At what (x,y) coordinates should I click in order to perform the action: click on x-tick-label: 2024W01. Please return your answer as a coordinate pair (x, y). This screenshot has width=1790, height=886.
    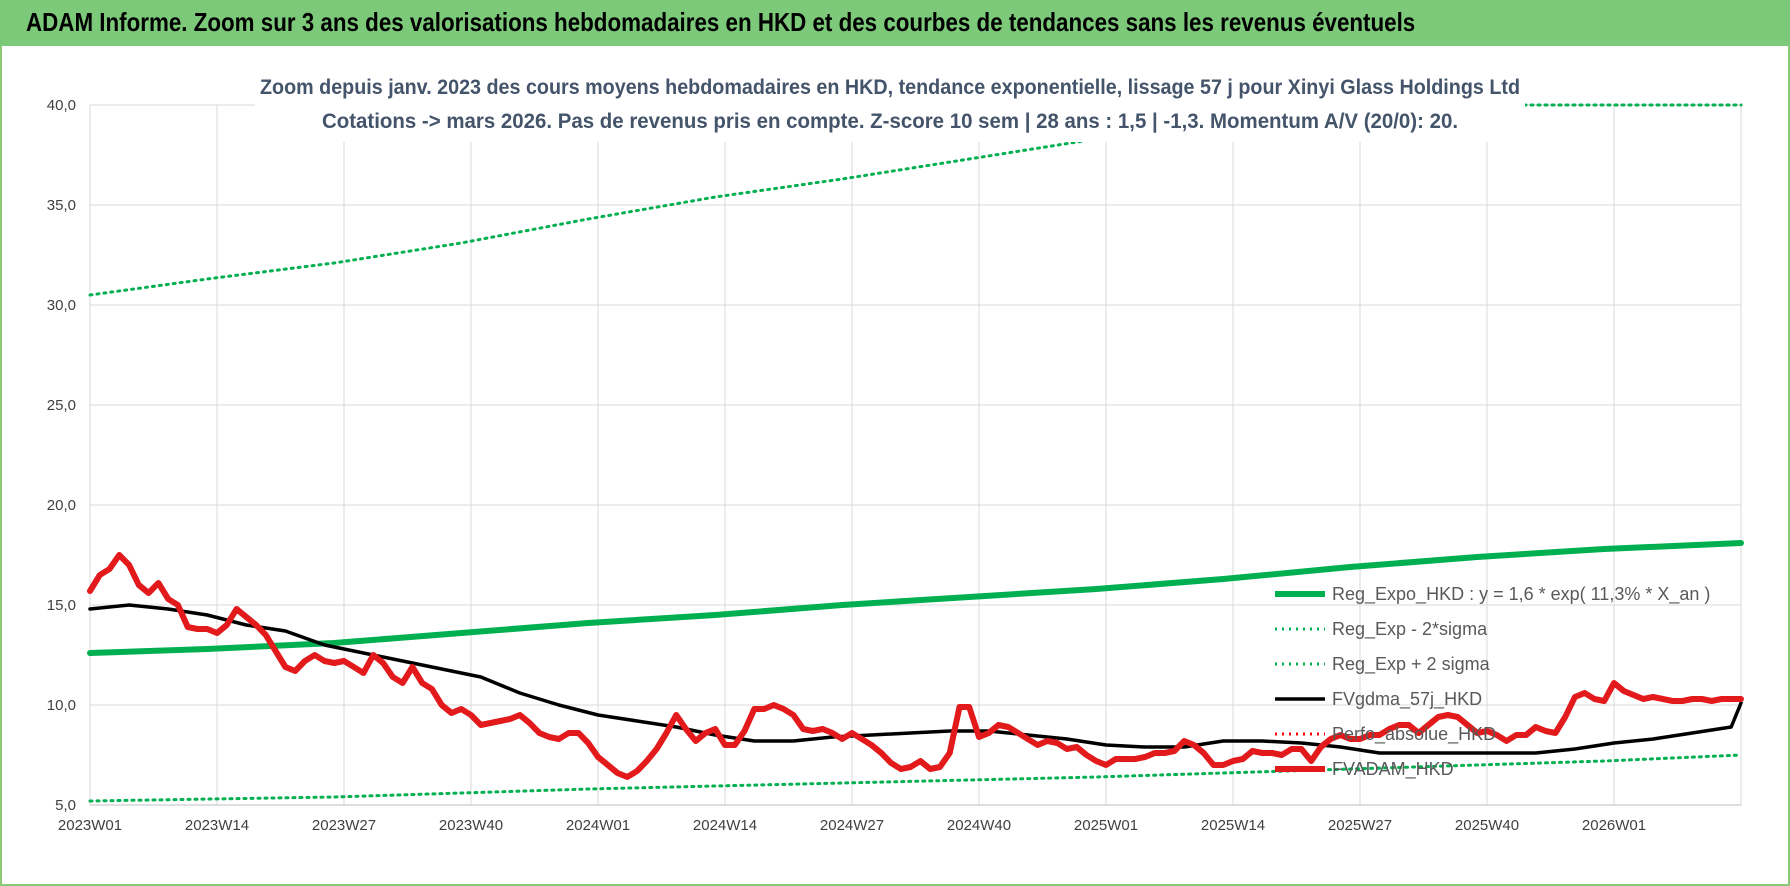
    Looking at the image, I should click on (598, 825).